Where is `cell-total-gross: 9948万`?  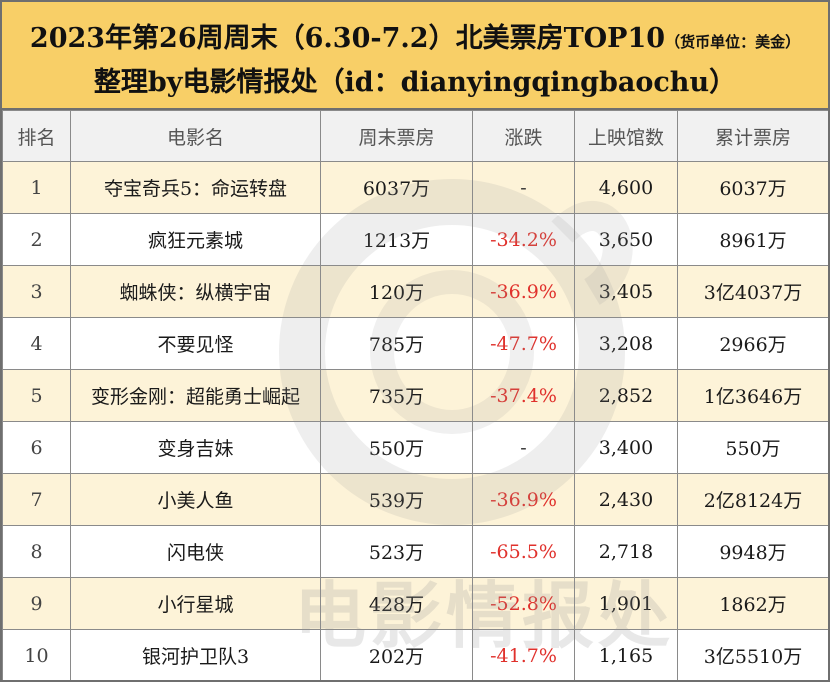 cell-total-gross: 9948万 is located at coordinates (752, 551).